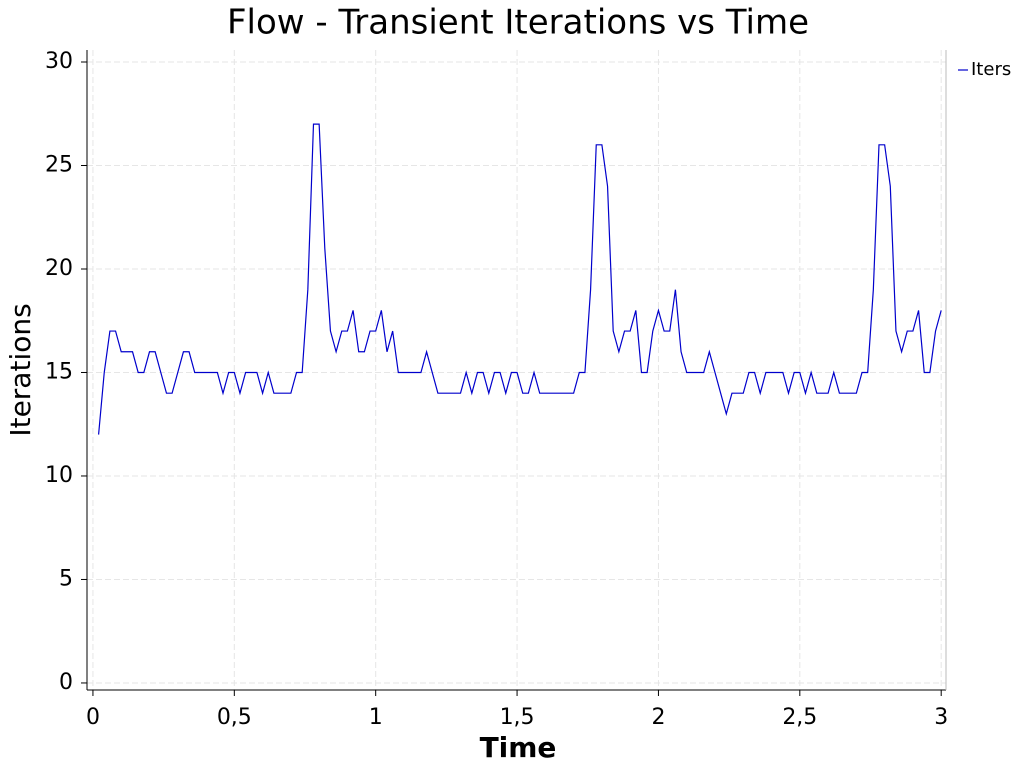 The width and height of the screenshot is (1024, 768). I want to click on x-tick-label: 3, so click(941, 717).